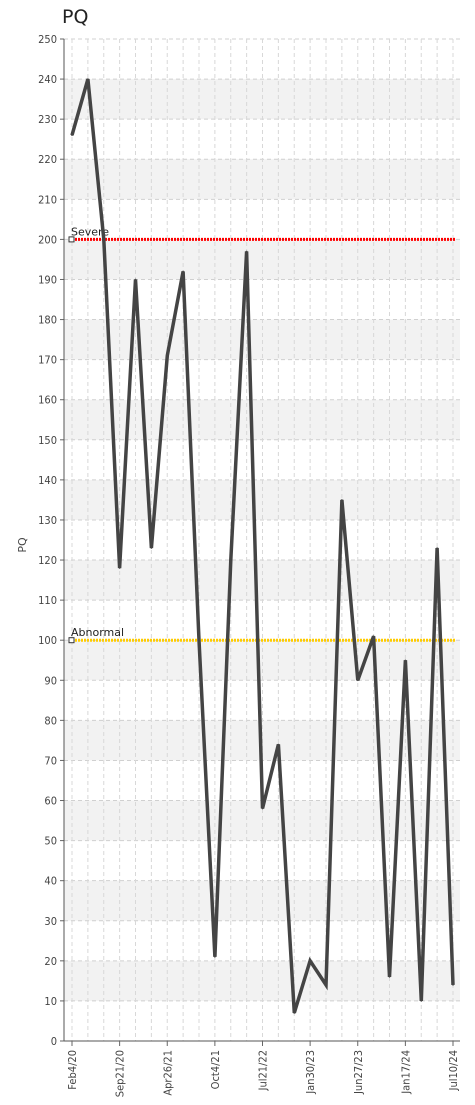  Describe the element at coordinates (50, 961) in the screenshot. I see `y-tick-label: 20` at that location.